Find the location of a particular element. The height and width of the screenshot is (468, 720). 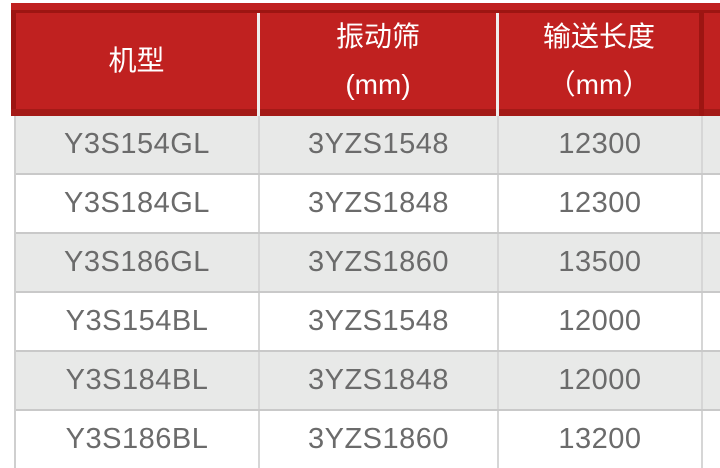

header-label-screen-unit: (mm) is located at coordinates (378, 84).